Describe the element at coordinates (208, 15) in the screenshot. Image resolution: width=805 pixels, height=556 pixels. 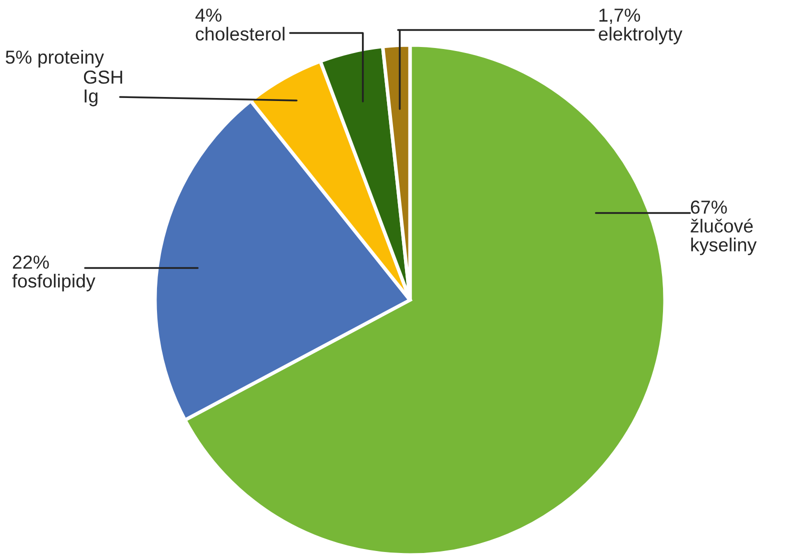
I see `data-label: 4%` at that location.